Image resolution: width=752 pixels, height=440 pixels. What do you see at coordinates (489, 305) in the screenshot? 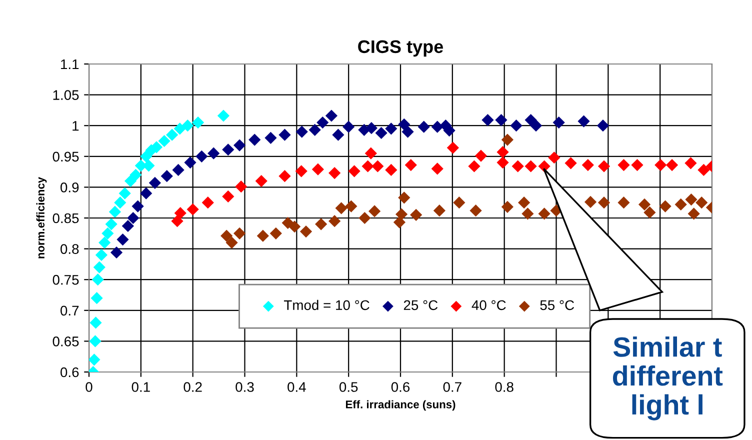
I see `legend-label: 40 °C` at bounding box center [489, 305].